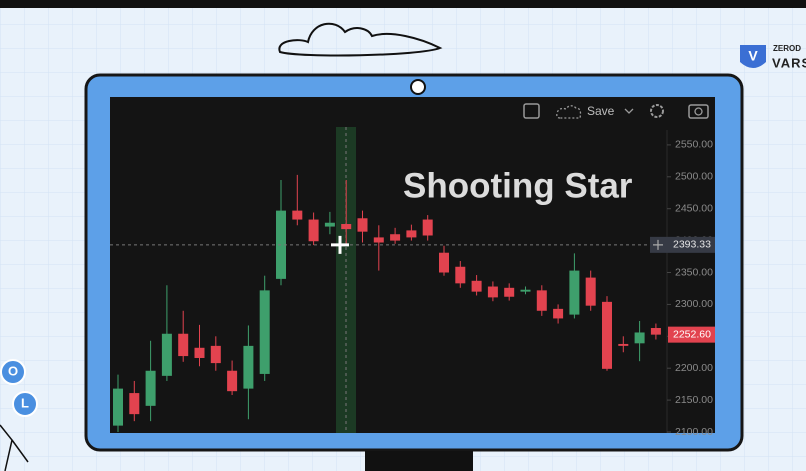 This screenshot has width=806, height=471. Describe the element at coordinates (694, 432) in the screenshot. I see `y-tick-label: 2100.00` at that location.